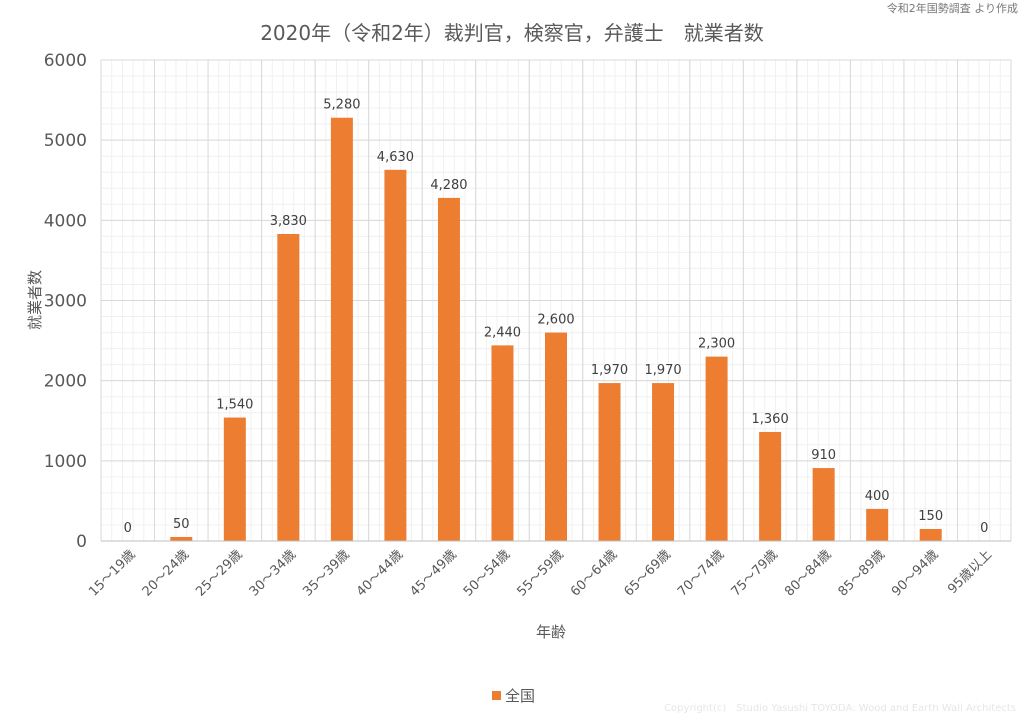 This screenshot has height=717, width=1024. Describe the element at coordinates (555, 320) in the screenshot. I see `data-label: 2,600` at that location.